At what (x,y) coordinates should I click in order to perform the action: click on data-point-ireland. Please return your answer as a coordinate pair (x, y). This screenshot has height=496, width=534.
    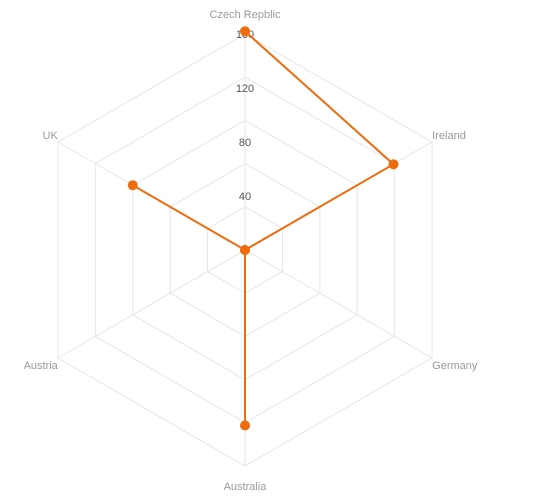
    Looking at the image, I should click on (393, 164).